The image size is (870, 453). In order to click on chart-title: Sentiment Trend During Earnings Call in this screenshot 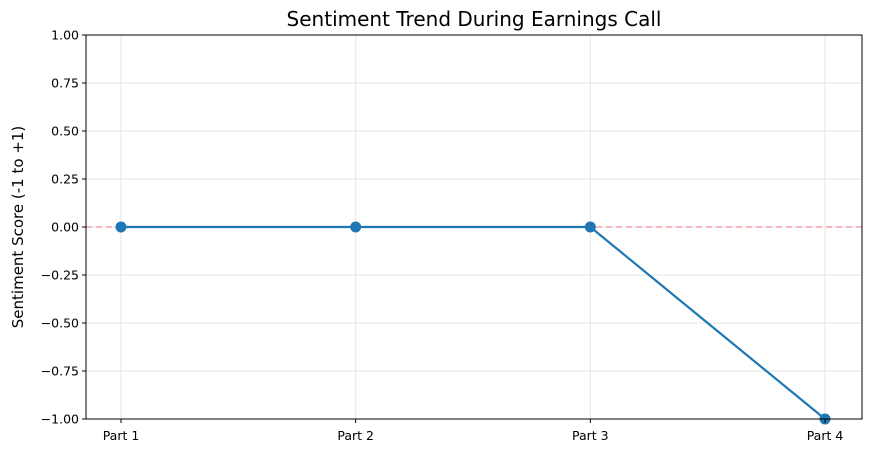, I will do `click(474, 19)`.